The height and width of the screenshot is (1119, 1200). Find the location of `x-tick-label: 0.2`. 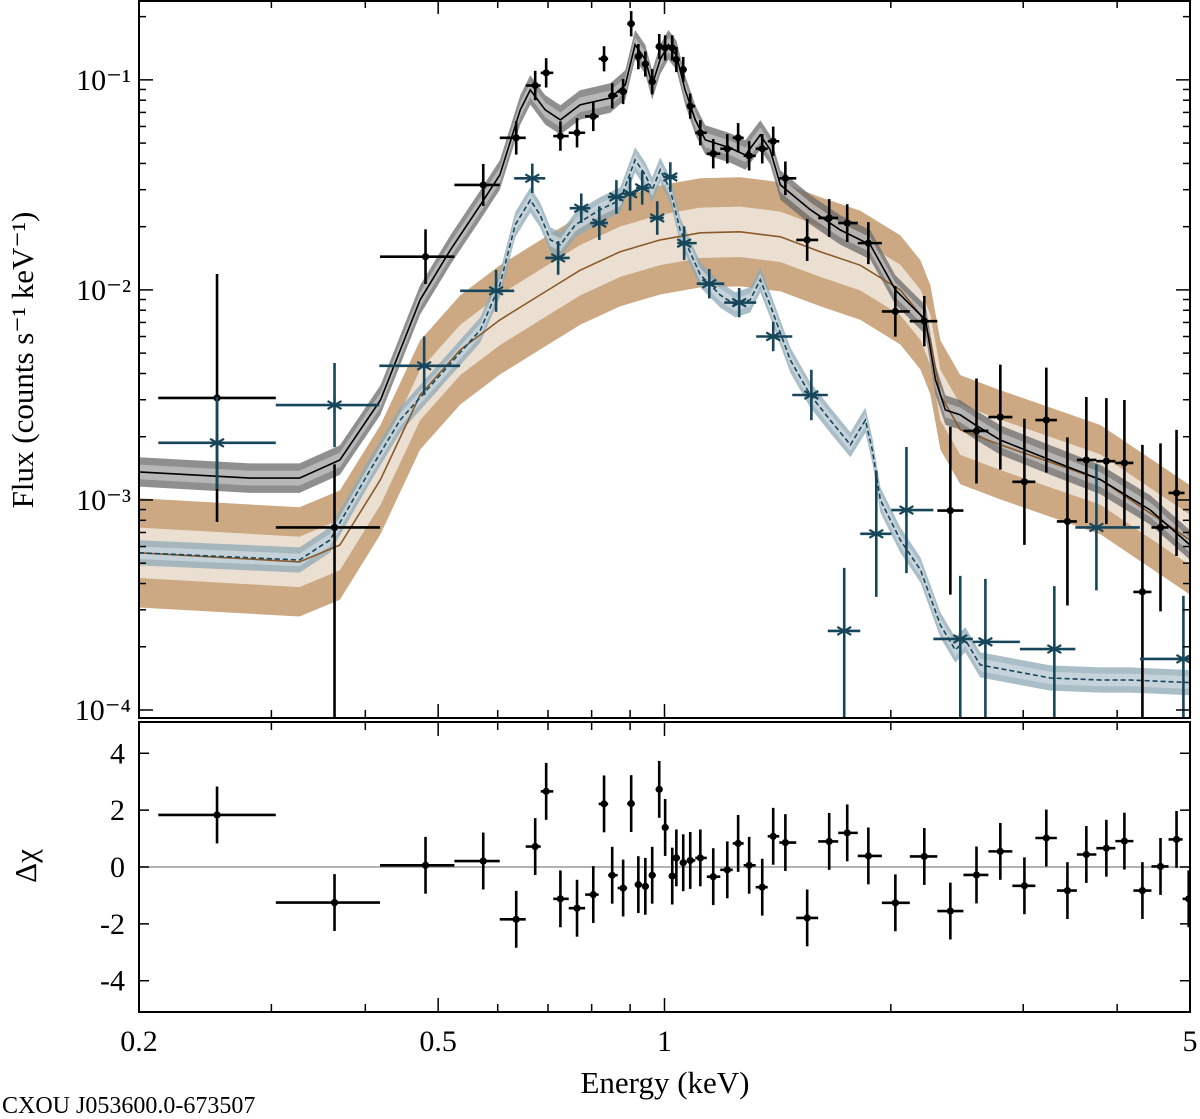

x-tick-label: 0.2 is located at coordinates (139, 1041).